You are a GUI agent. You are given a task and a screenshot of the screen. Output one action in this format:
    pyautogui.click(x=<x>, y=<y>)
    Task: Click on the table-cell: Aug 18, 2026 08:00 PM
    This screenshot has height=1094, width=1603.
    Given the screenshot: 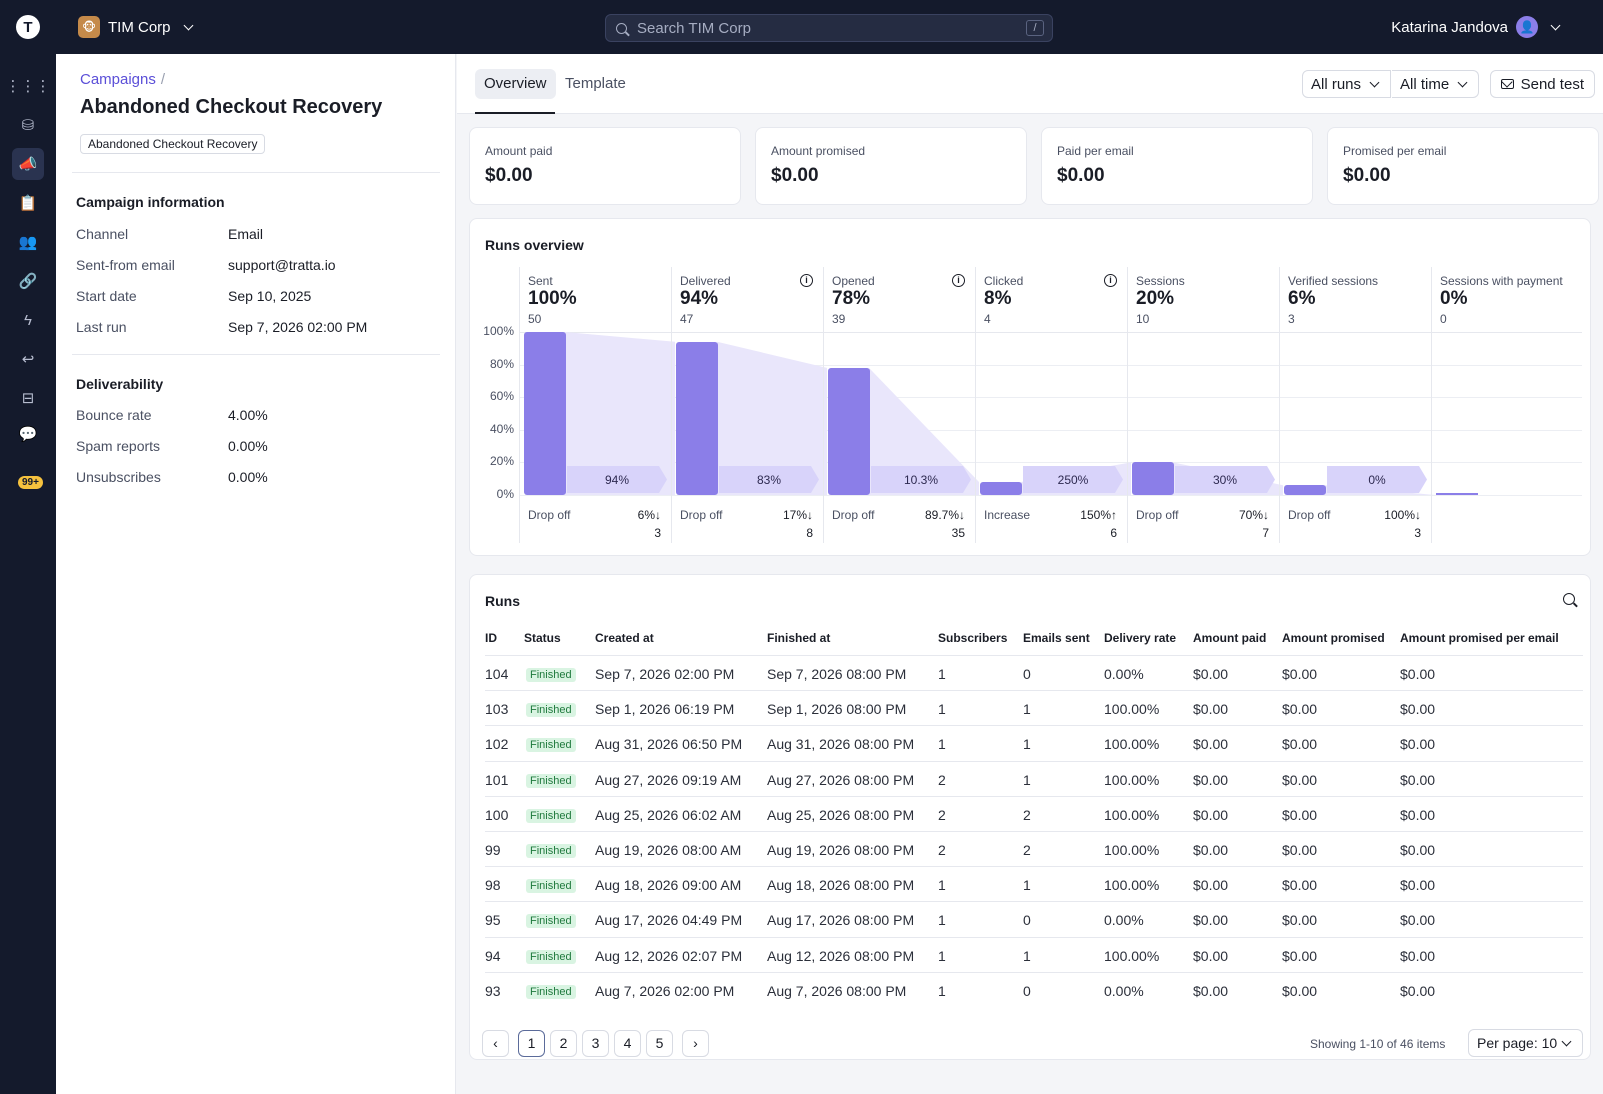 What is the action you would take?
    pyautogui.click(x=841, y=885)
    